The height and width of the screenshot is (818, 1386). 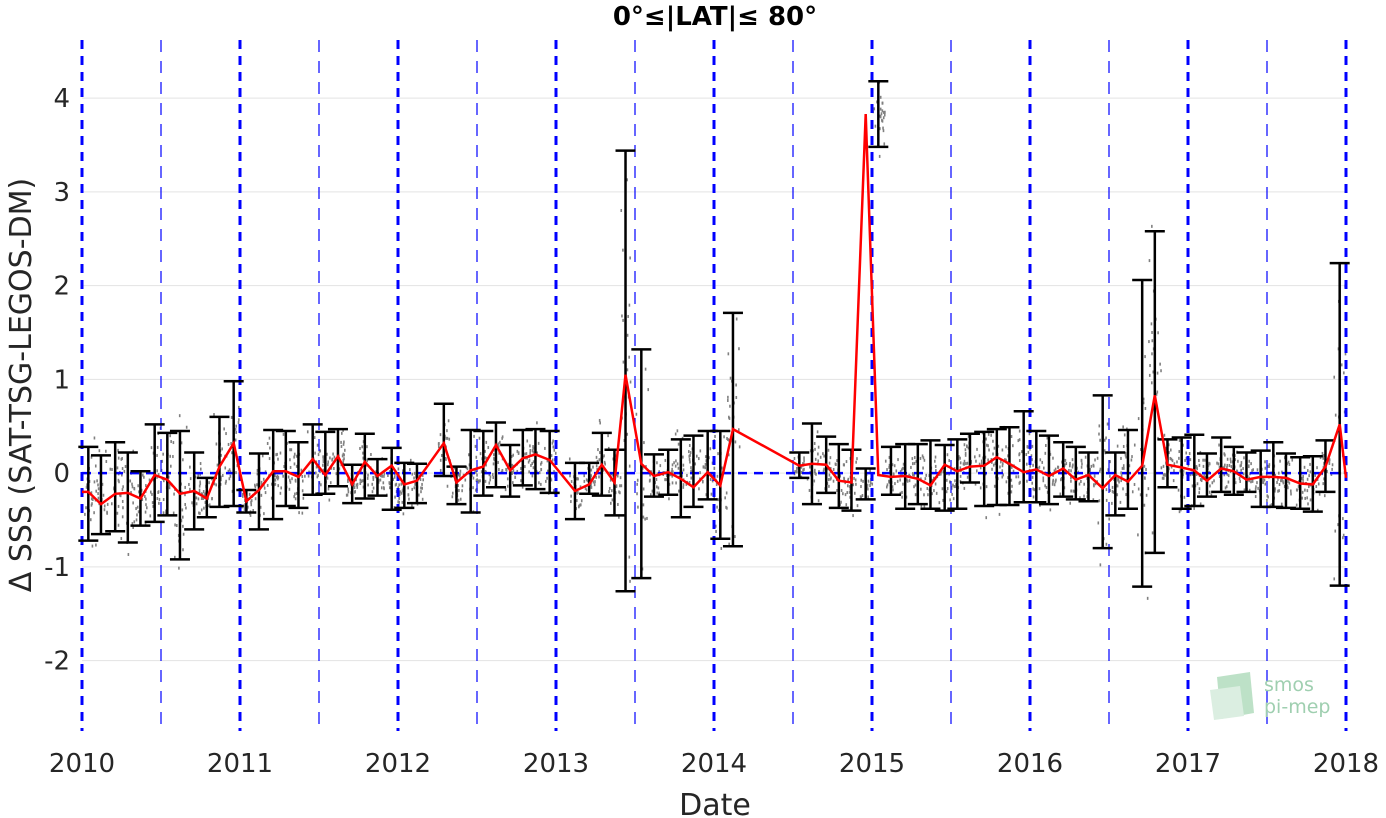 What do you see at coordinates (1142, 433) in the screenshot?
I see `error-bar` at bounding box center [1142, 433].